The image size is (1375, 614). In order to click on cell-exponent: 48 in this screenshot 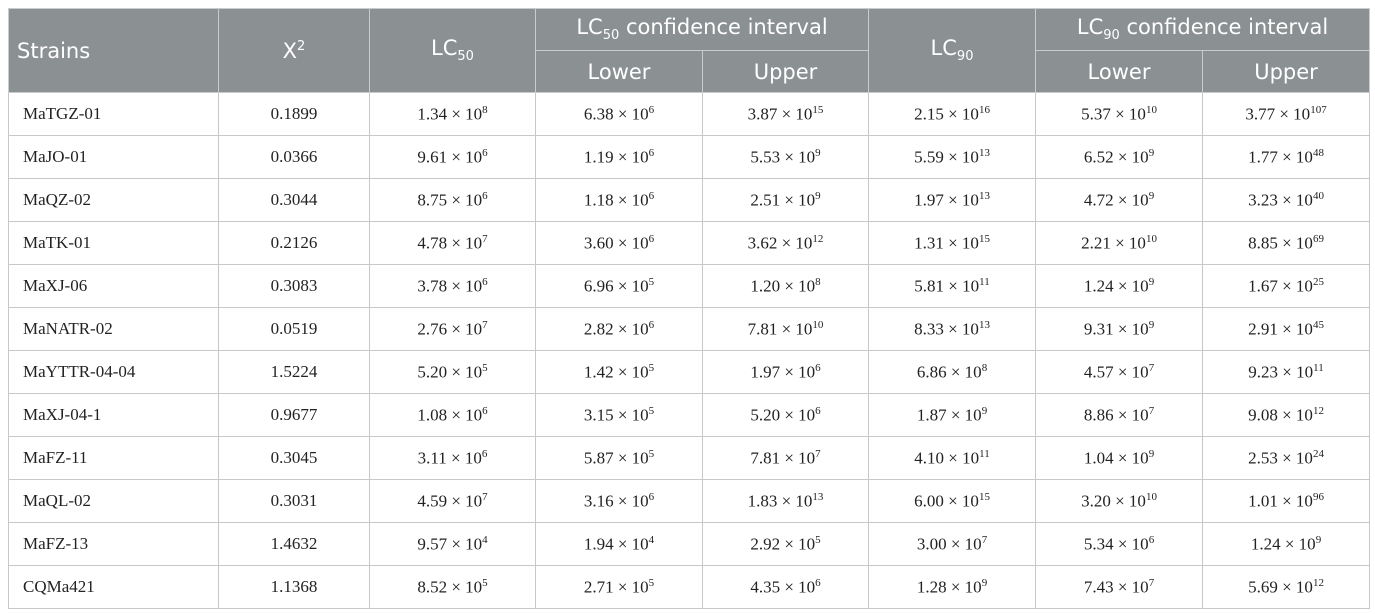, I will do `click(1318, 152)`.